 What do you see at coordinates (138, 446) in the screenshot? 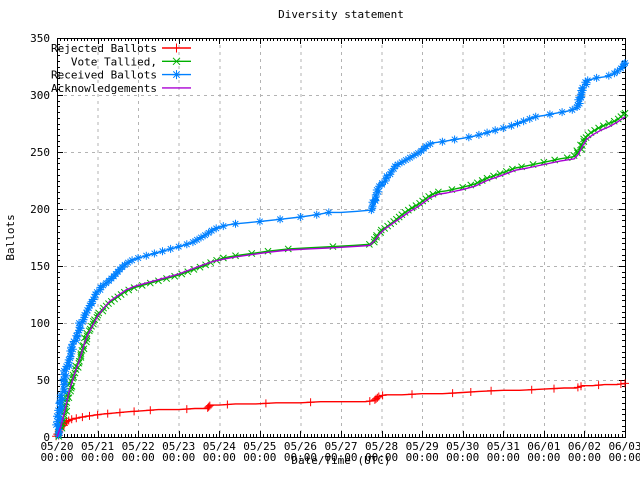
I see `x-tick-date: 05/22` at bounding box center [138, 446].